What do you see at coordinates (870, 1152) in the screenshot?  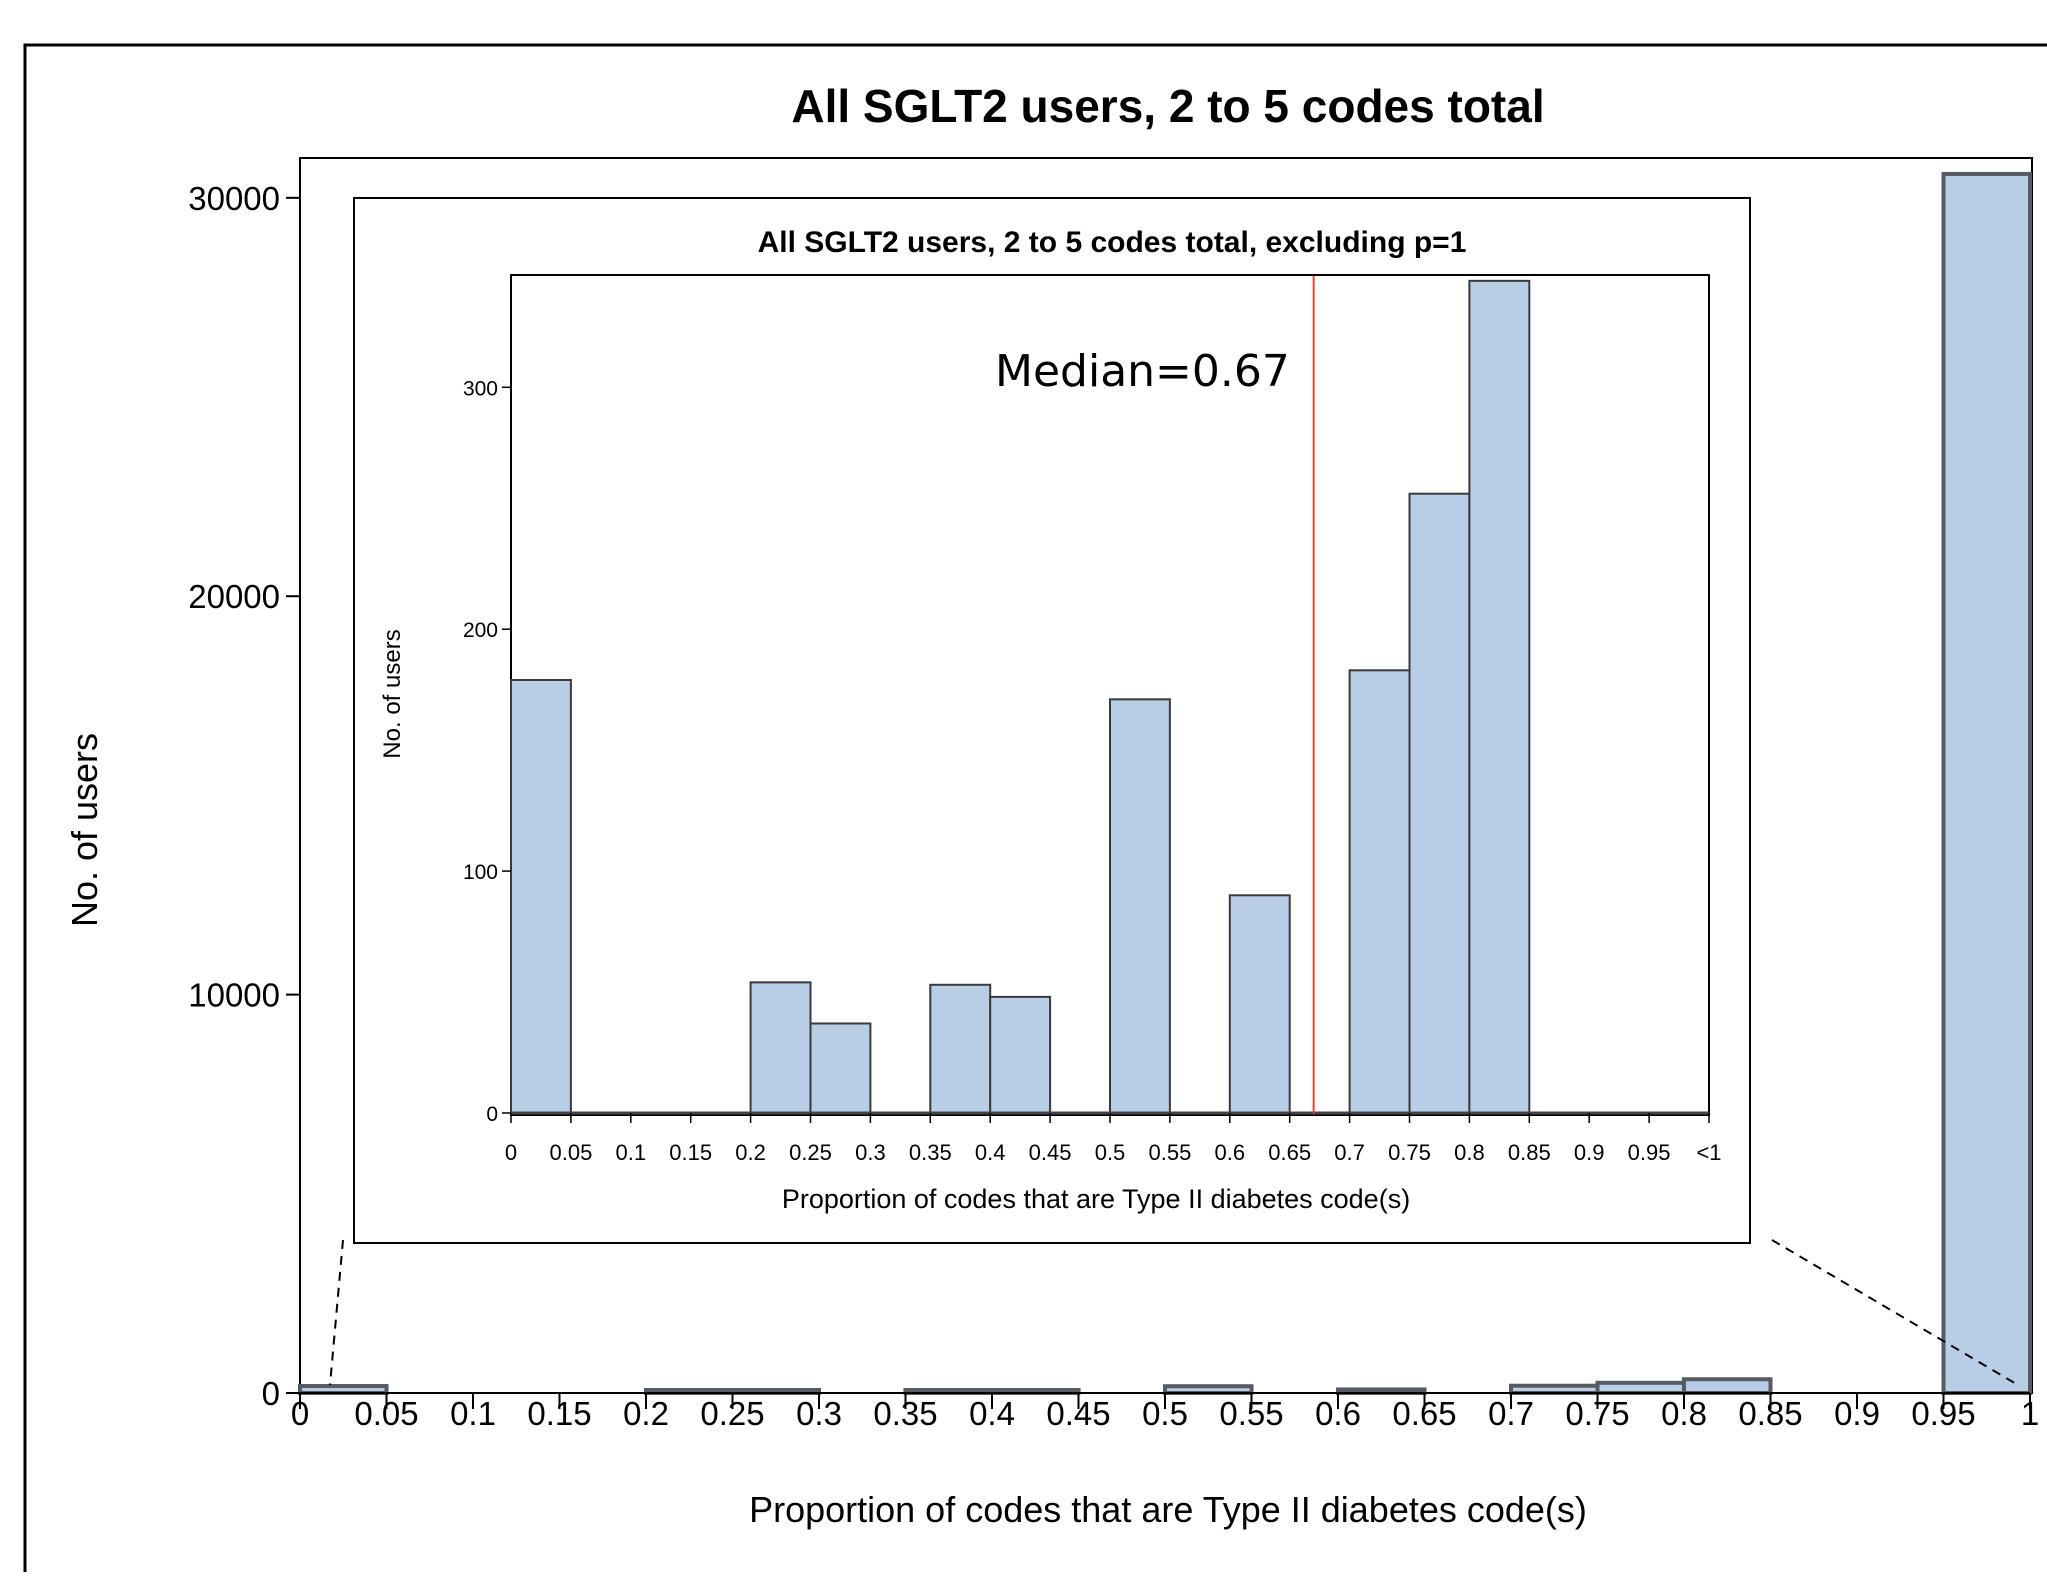 I see `inset-x-tick-label: 0.3` at bounding box center [870, 1152].